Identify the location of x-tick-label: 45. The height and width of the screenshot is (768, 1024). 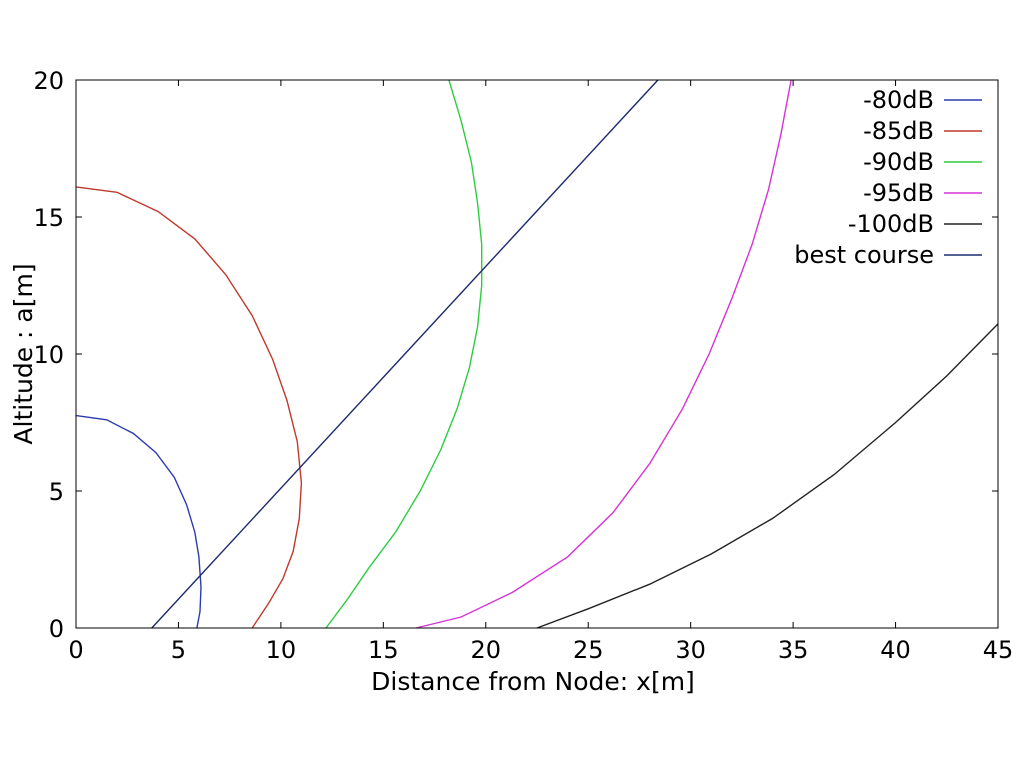
(998, 650).